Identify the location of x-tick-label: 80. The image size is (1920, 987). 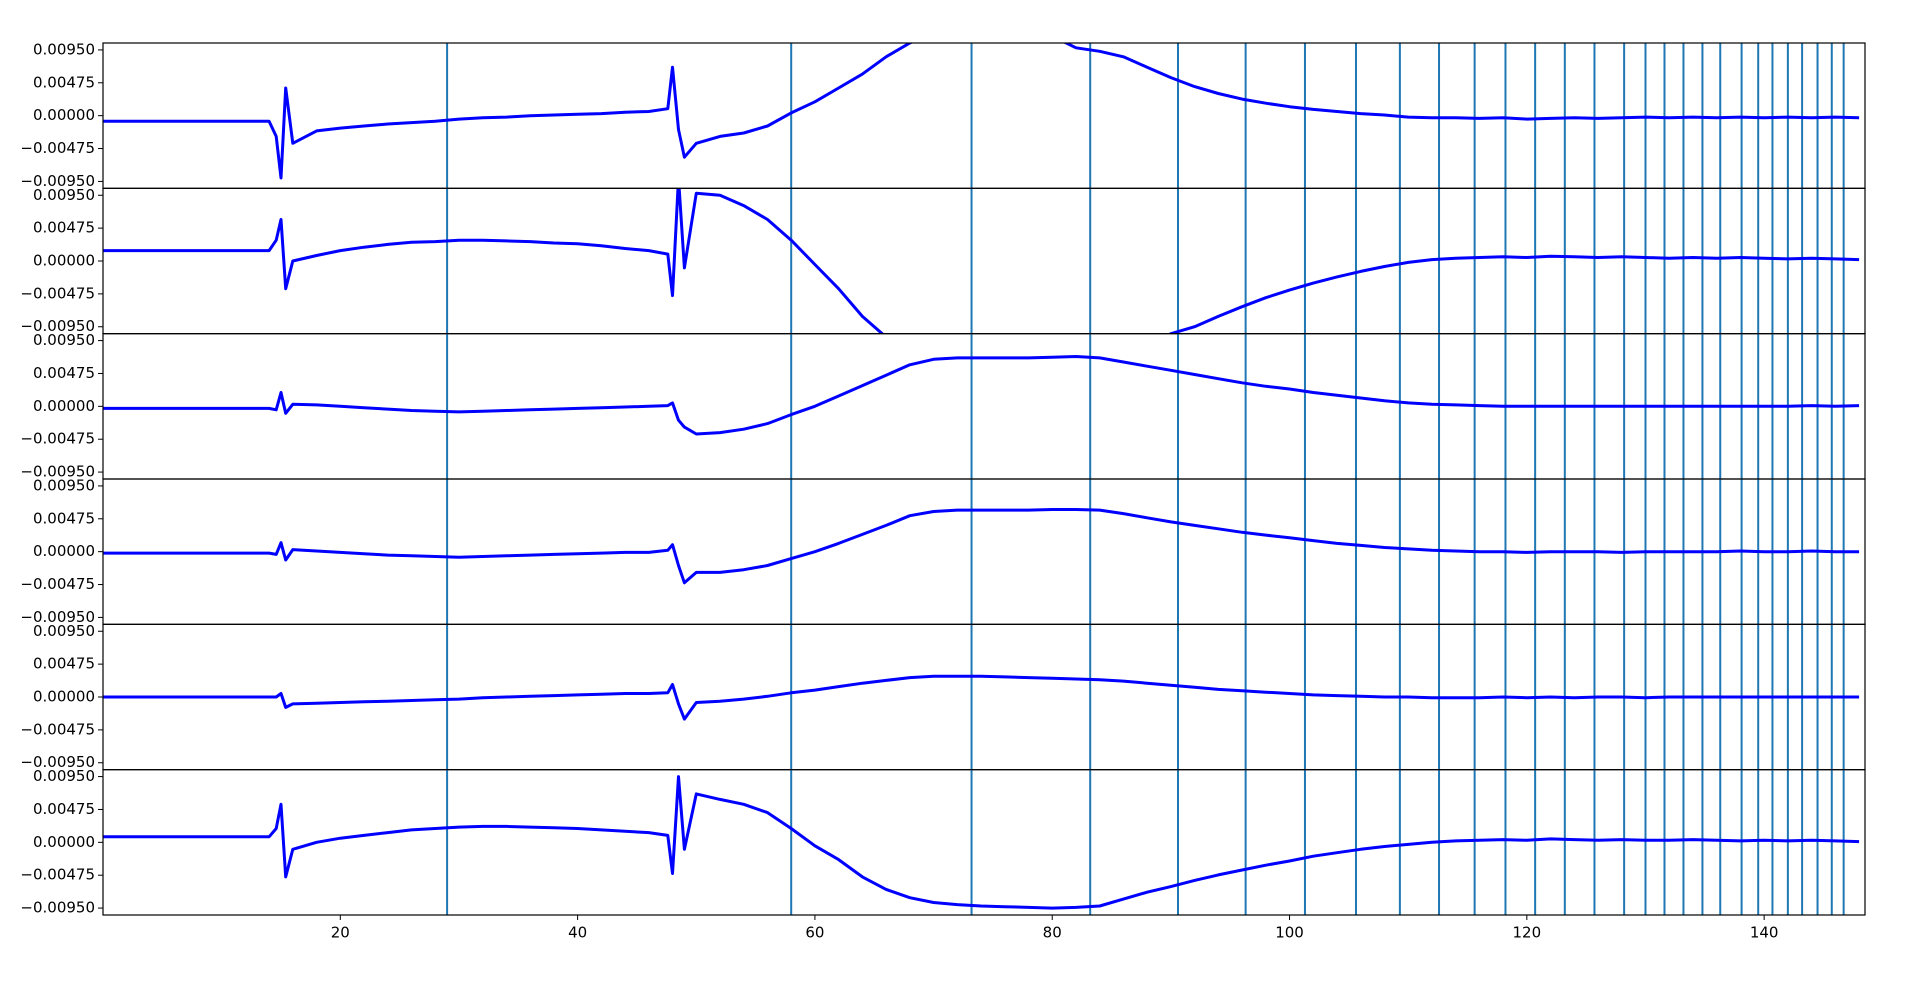
(1052, 933).